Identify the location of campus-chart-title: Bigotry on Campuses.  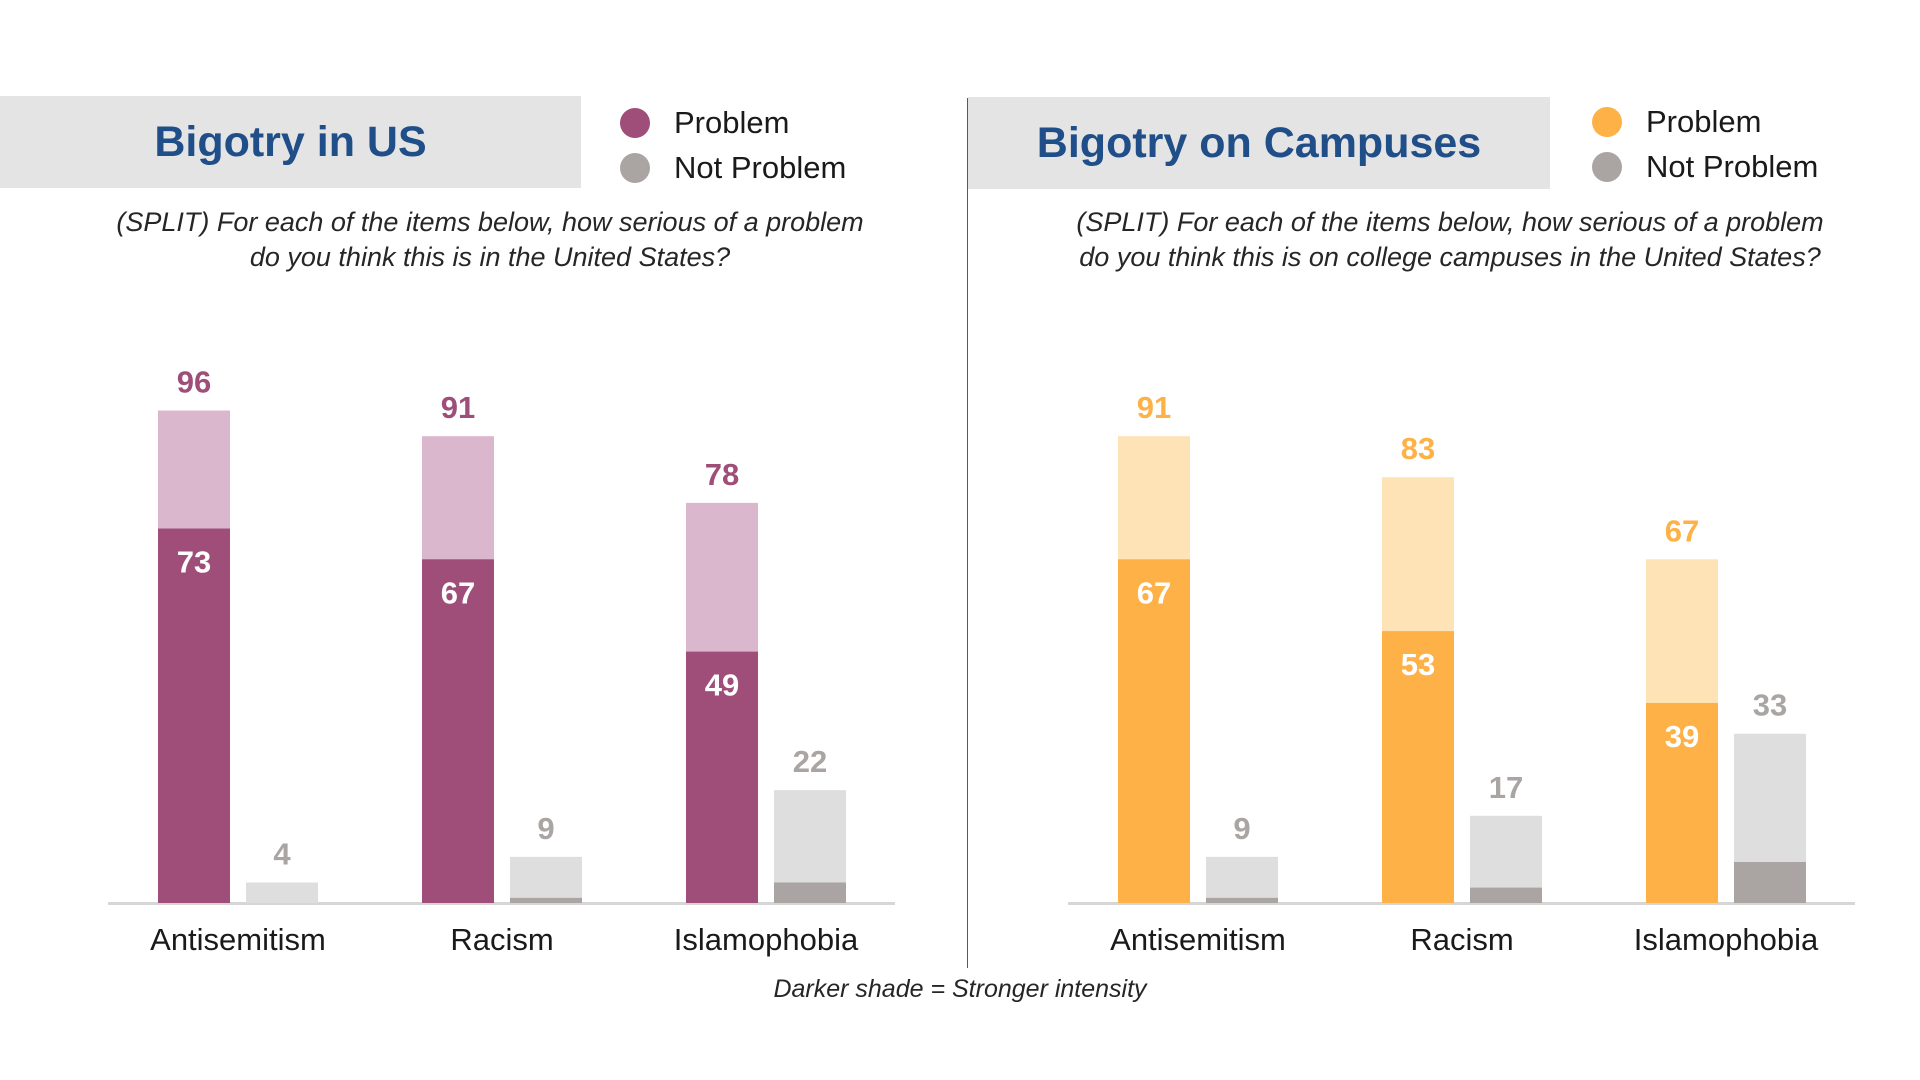
(1259, 142).